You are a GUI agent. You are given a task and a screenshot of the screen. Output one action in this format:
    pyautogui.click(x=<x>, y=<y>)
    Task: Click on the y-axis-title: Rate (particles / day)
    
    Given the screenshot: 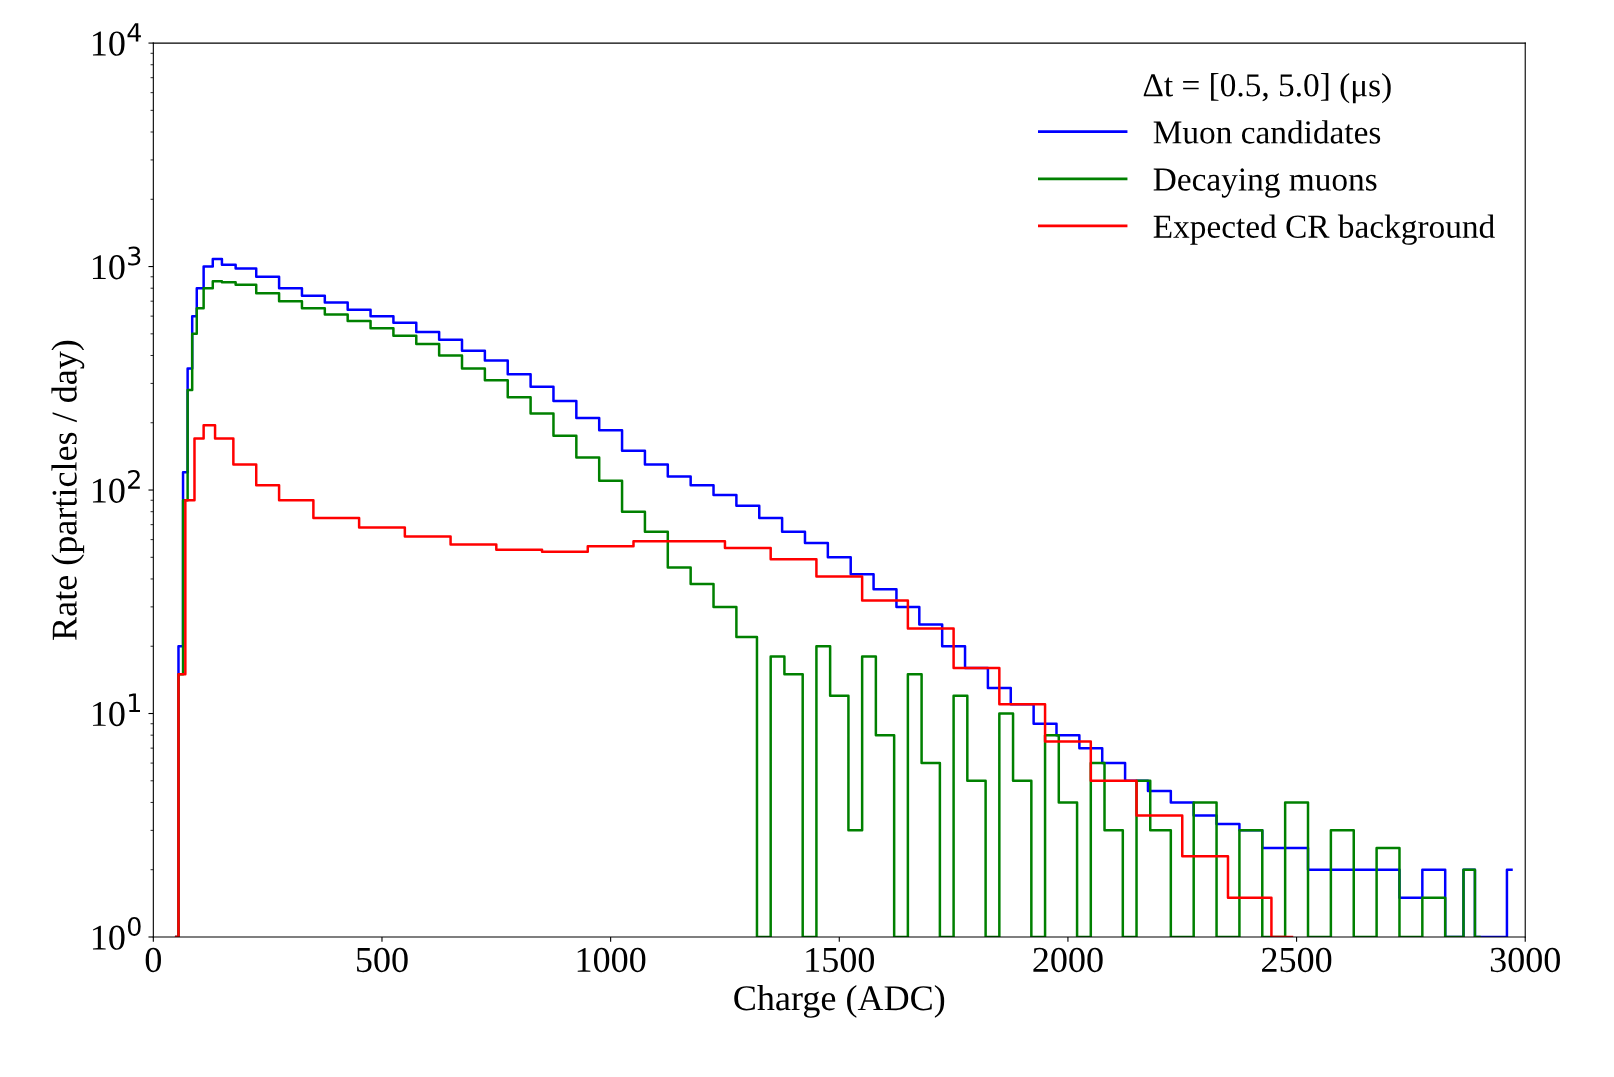 What is the action you would take?
    pyautogui.click(x=68, y=490)
    